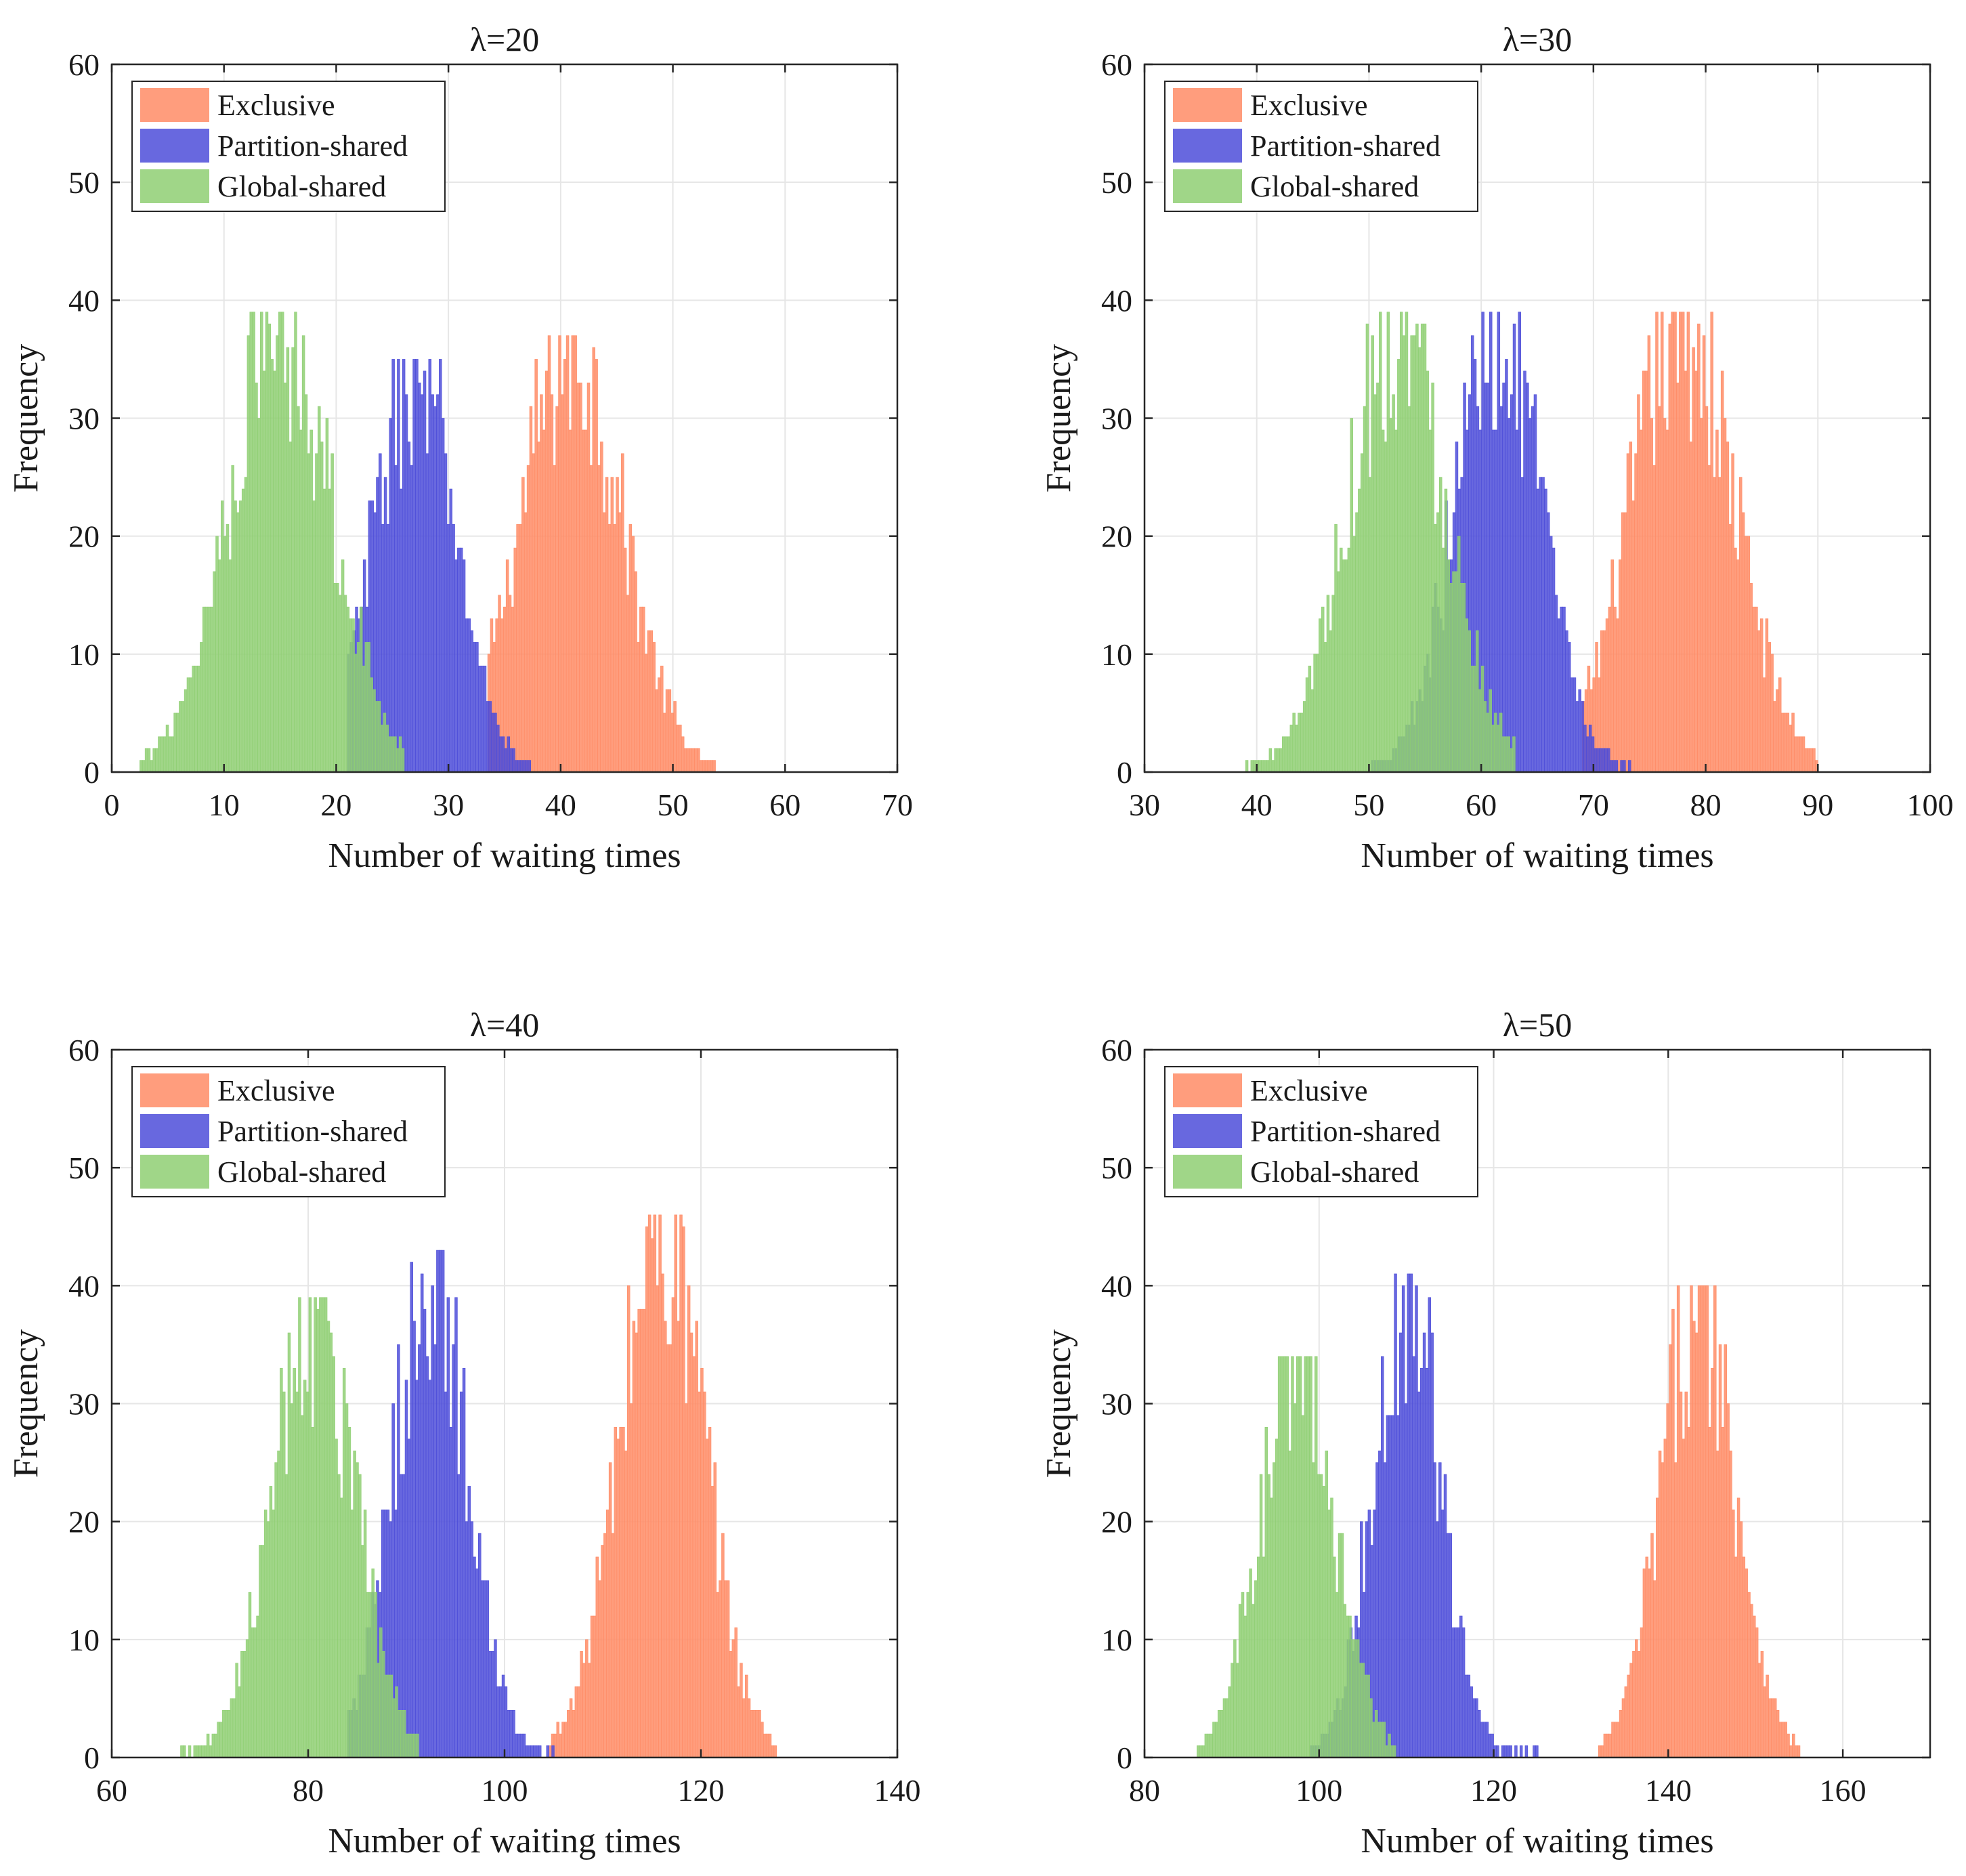  What do you see at coordinates (1481, 805) in the screenshot?
I see `x-tick-label: 60` at bounding box center [1481, 805].